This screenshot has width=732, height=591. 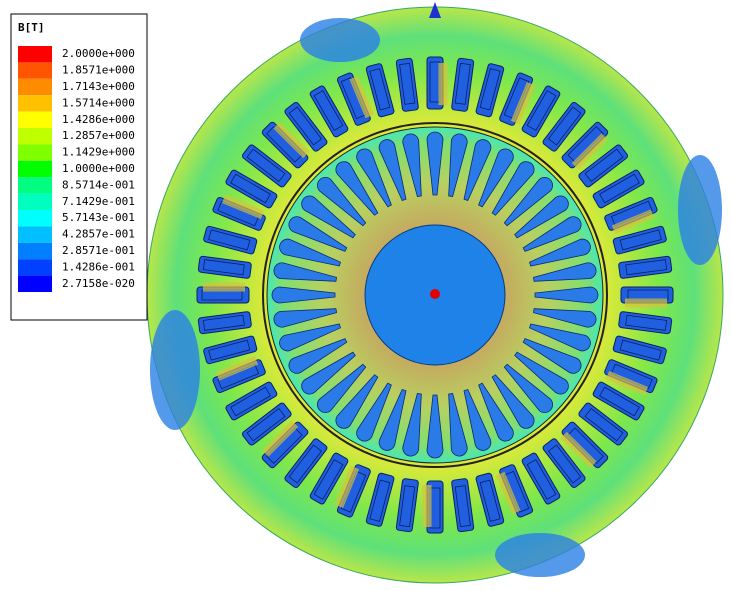 What do you see at coordinates (435, 10) in the screenshot?
I see `top-marker` at bounding box center [435, 10].